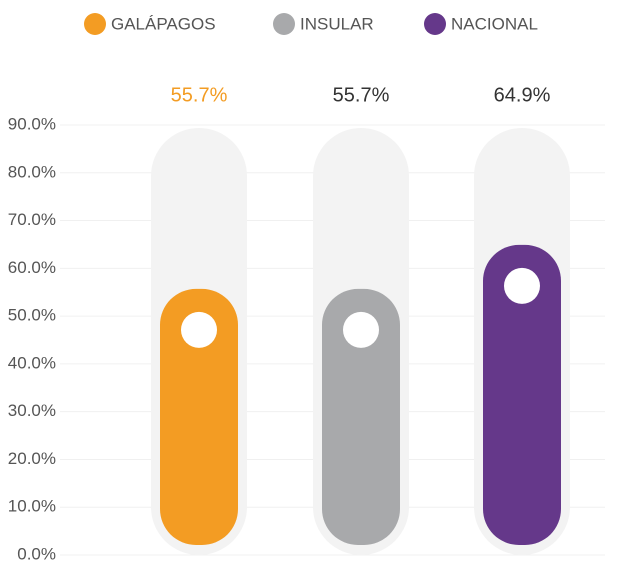  Describe the element at coordinates (494, 23) in the screenshot. I see `legend-label: NACIONAL` at that location.